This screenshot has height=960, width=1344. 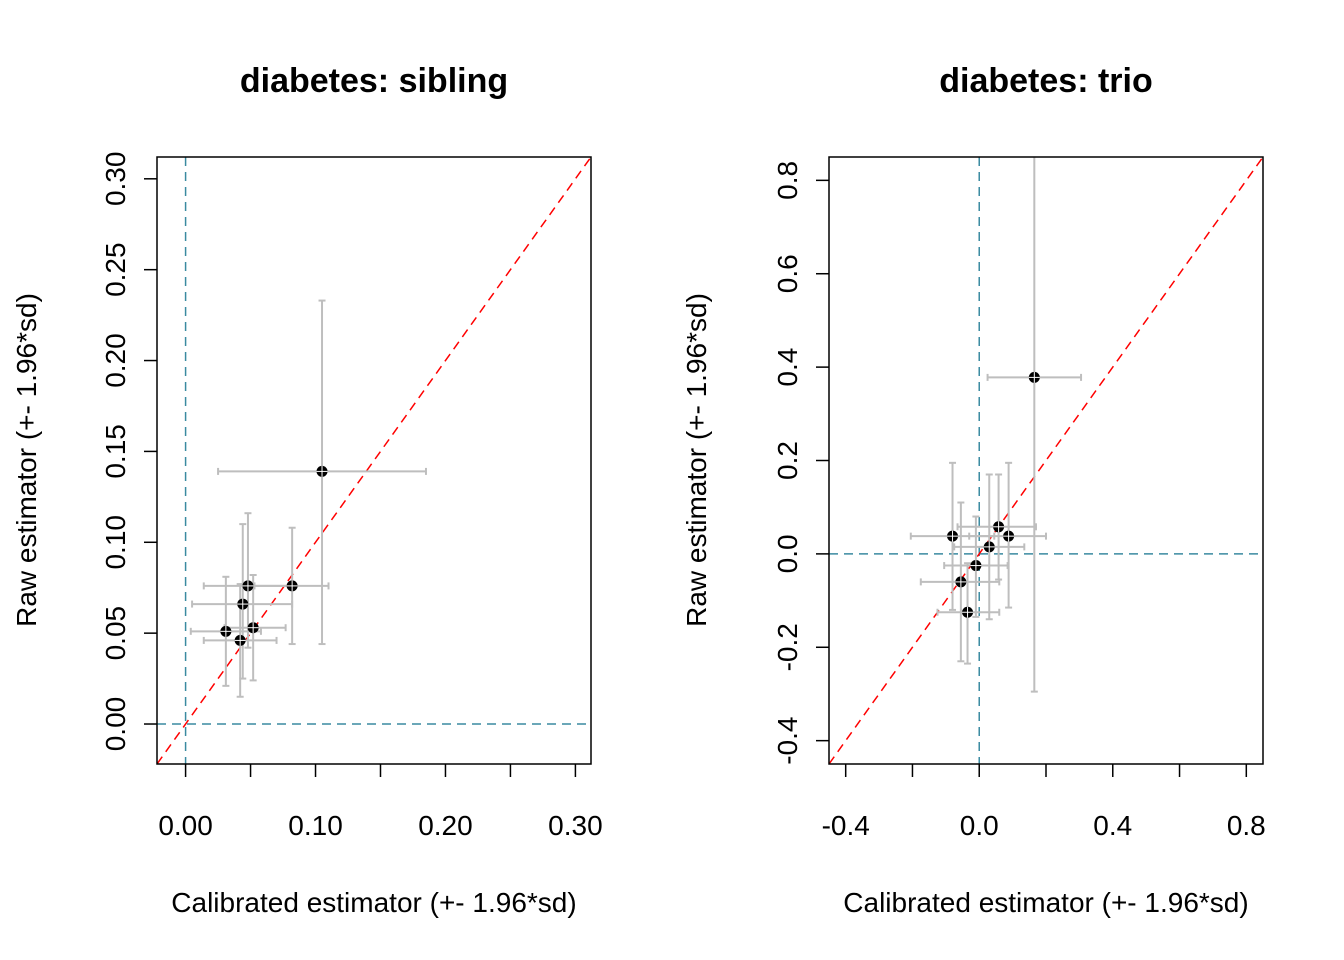 I want to click on y-tick-label: -0.4, so click(x=787, y=741).